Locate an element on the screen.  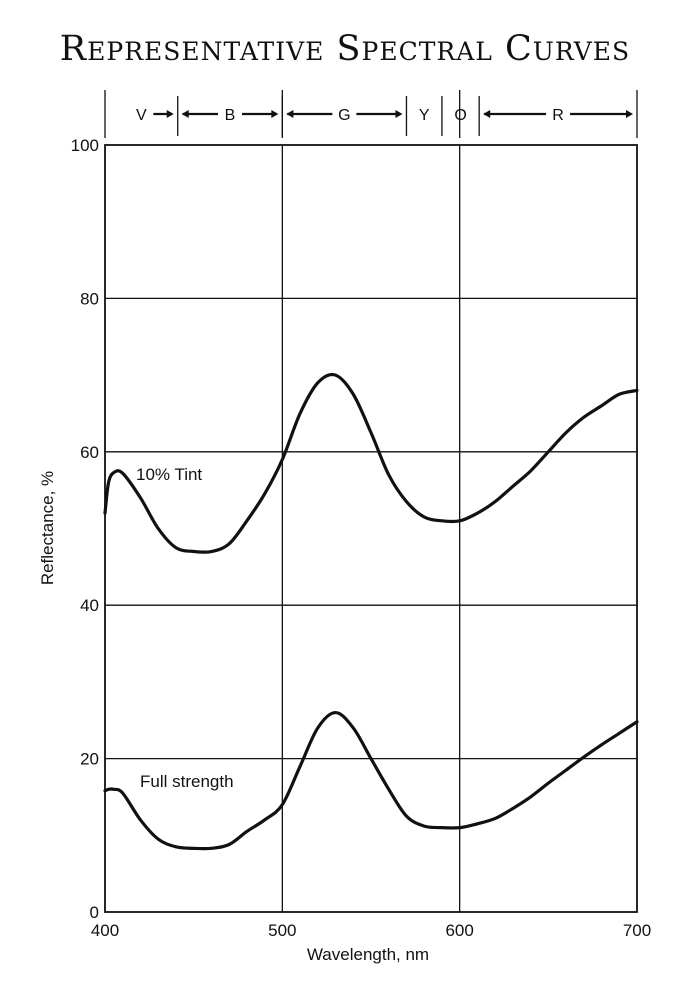
band-g: G is located at coordinates (347, 116).